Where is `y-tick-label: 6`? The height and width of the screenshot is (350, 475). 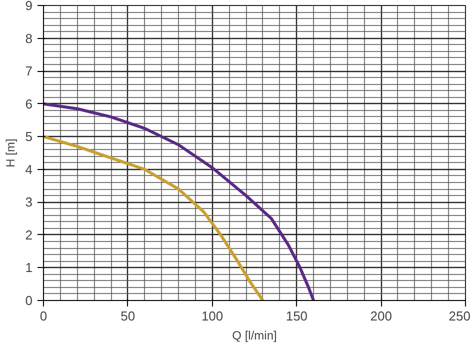 y-tick-label: 6 is located at coordinates (29, 104).